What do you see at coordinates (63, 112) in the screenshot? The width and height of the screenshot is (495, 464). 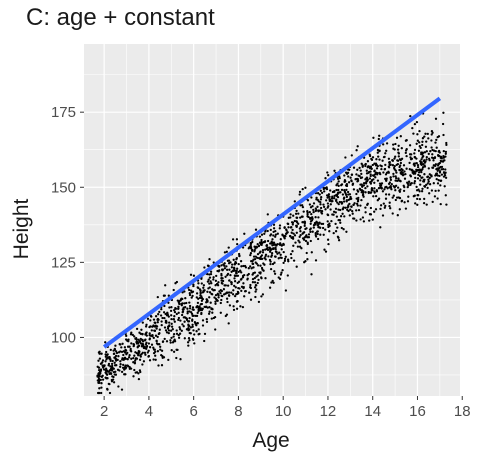 I see `y-tick-label: 175` at bounding box center [63, 112].